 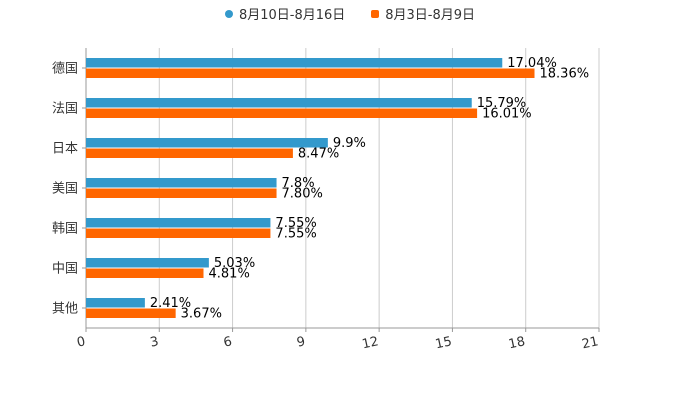 I want to click on x-tick-label: 12, so click(x=370, y=343).